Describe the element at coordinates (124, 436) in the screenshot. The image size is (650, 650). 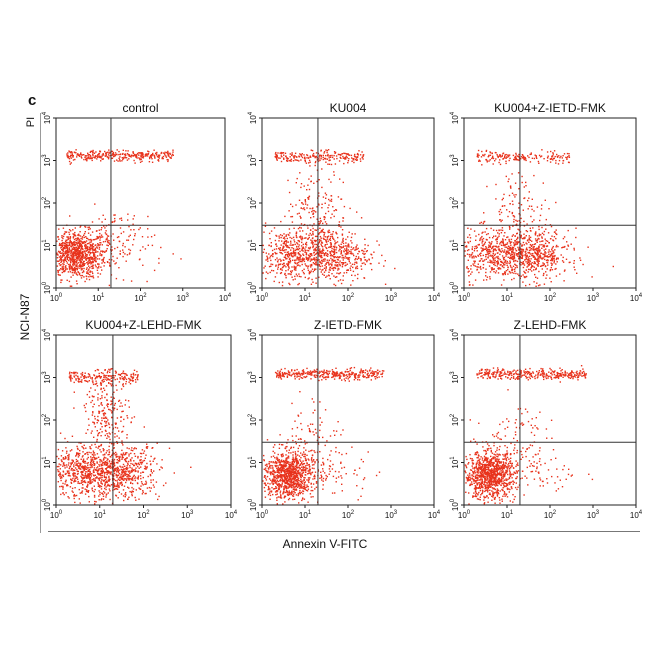
I see `scatter-points` at that location.